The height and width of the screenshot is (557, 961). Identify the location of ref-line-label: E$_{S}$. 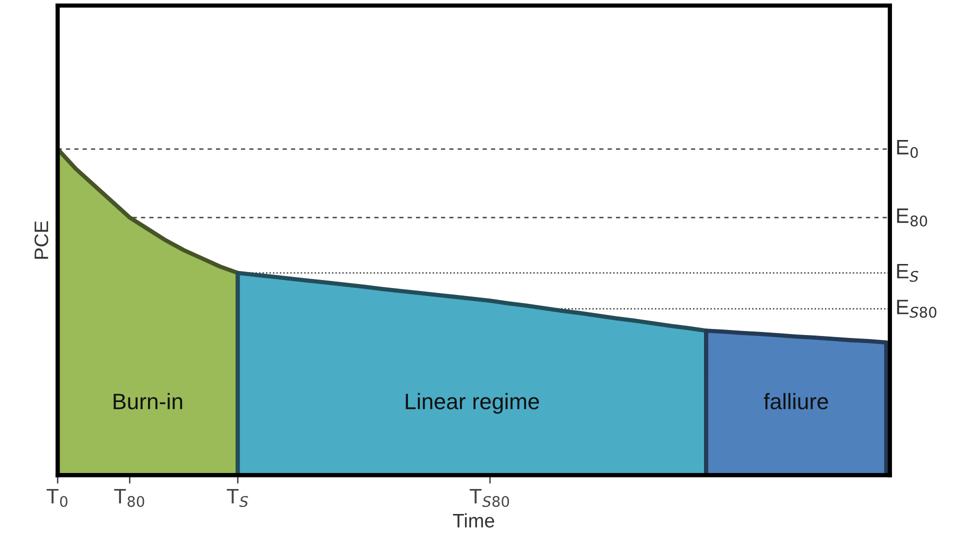
(907, 273).